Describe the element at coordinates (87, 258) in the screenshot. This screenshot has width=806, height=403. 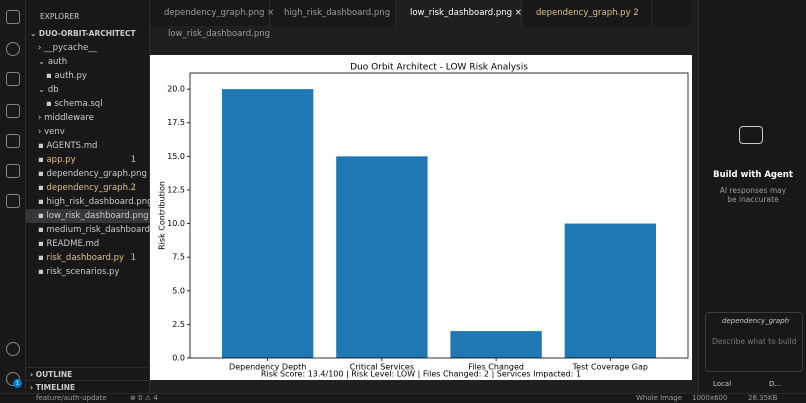
I see `file-row: ▪ risk_dashboard.py 1` at that location.